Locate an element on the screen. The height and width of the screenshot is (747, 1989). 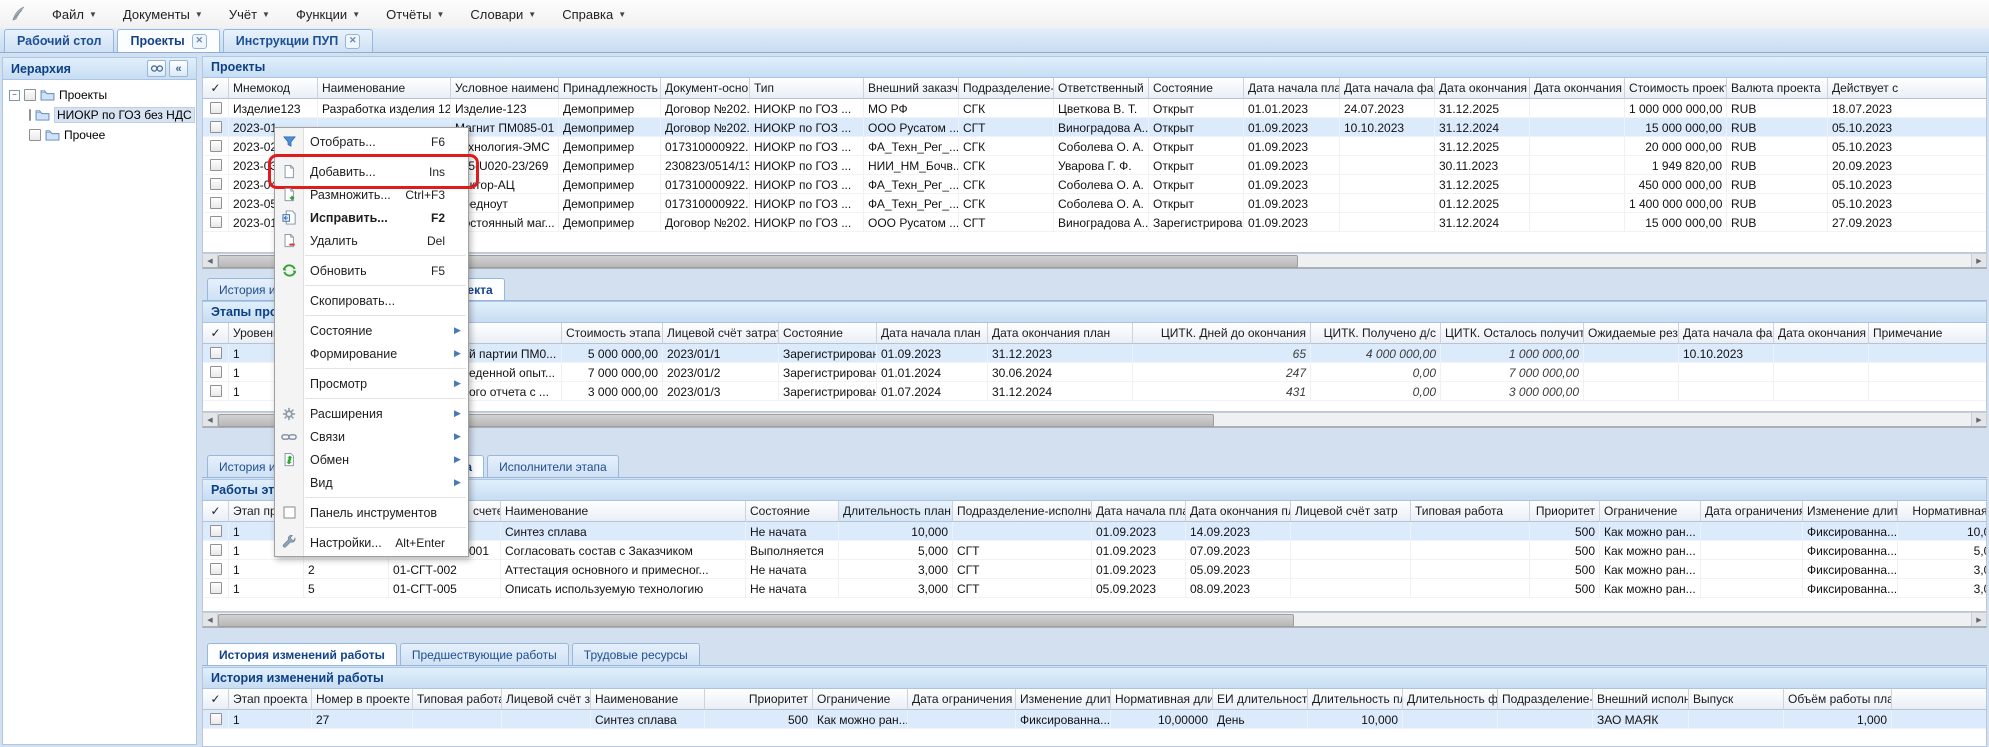
tab-трудовые-ресурсы: Трудовые ресурсы is located at coordinates (635, 654).